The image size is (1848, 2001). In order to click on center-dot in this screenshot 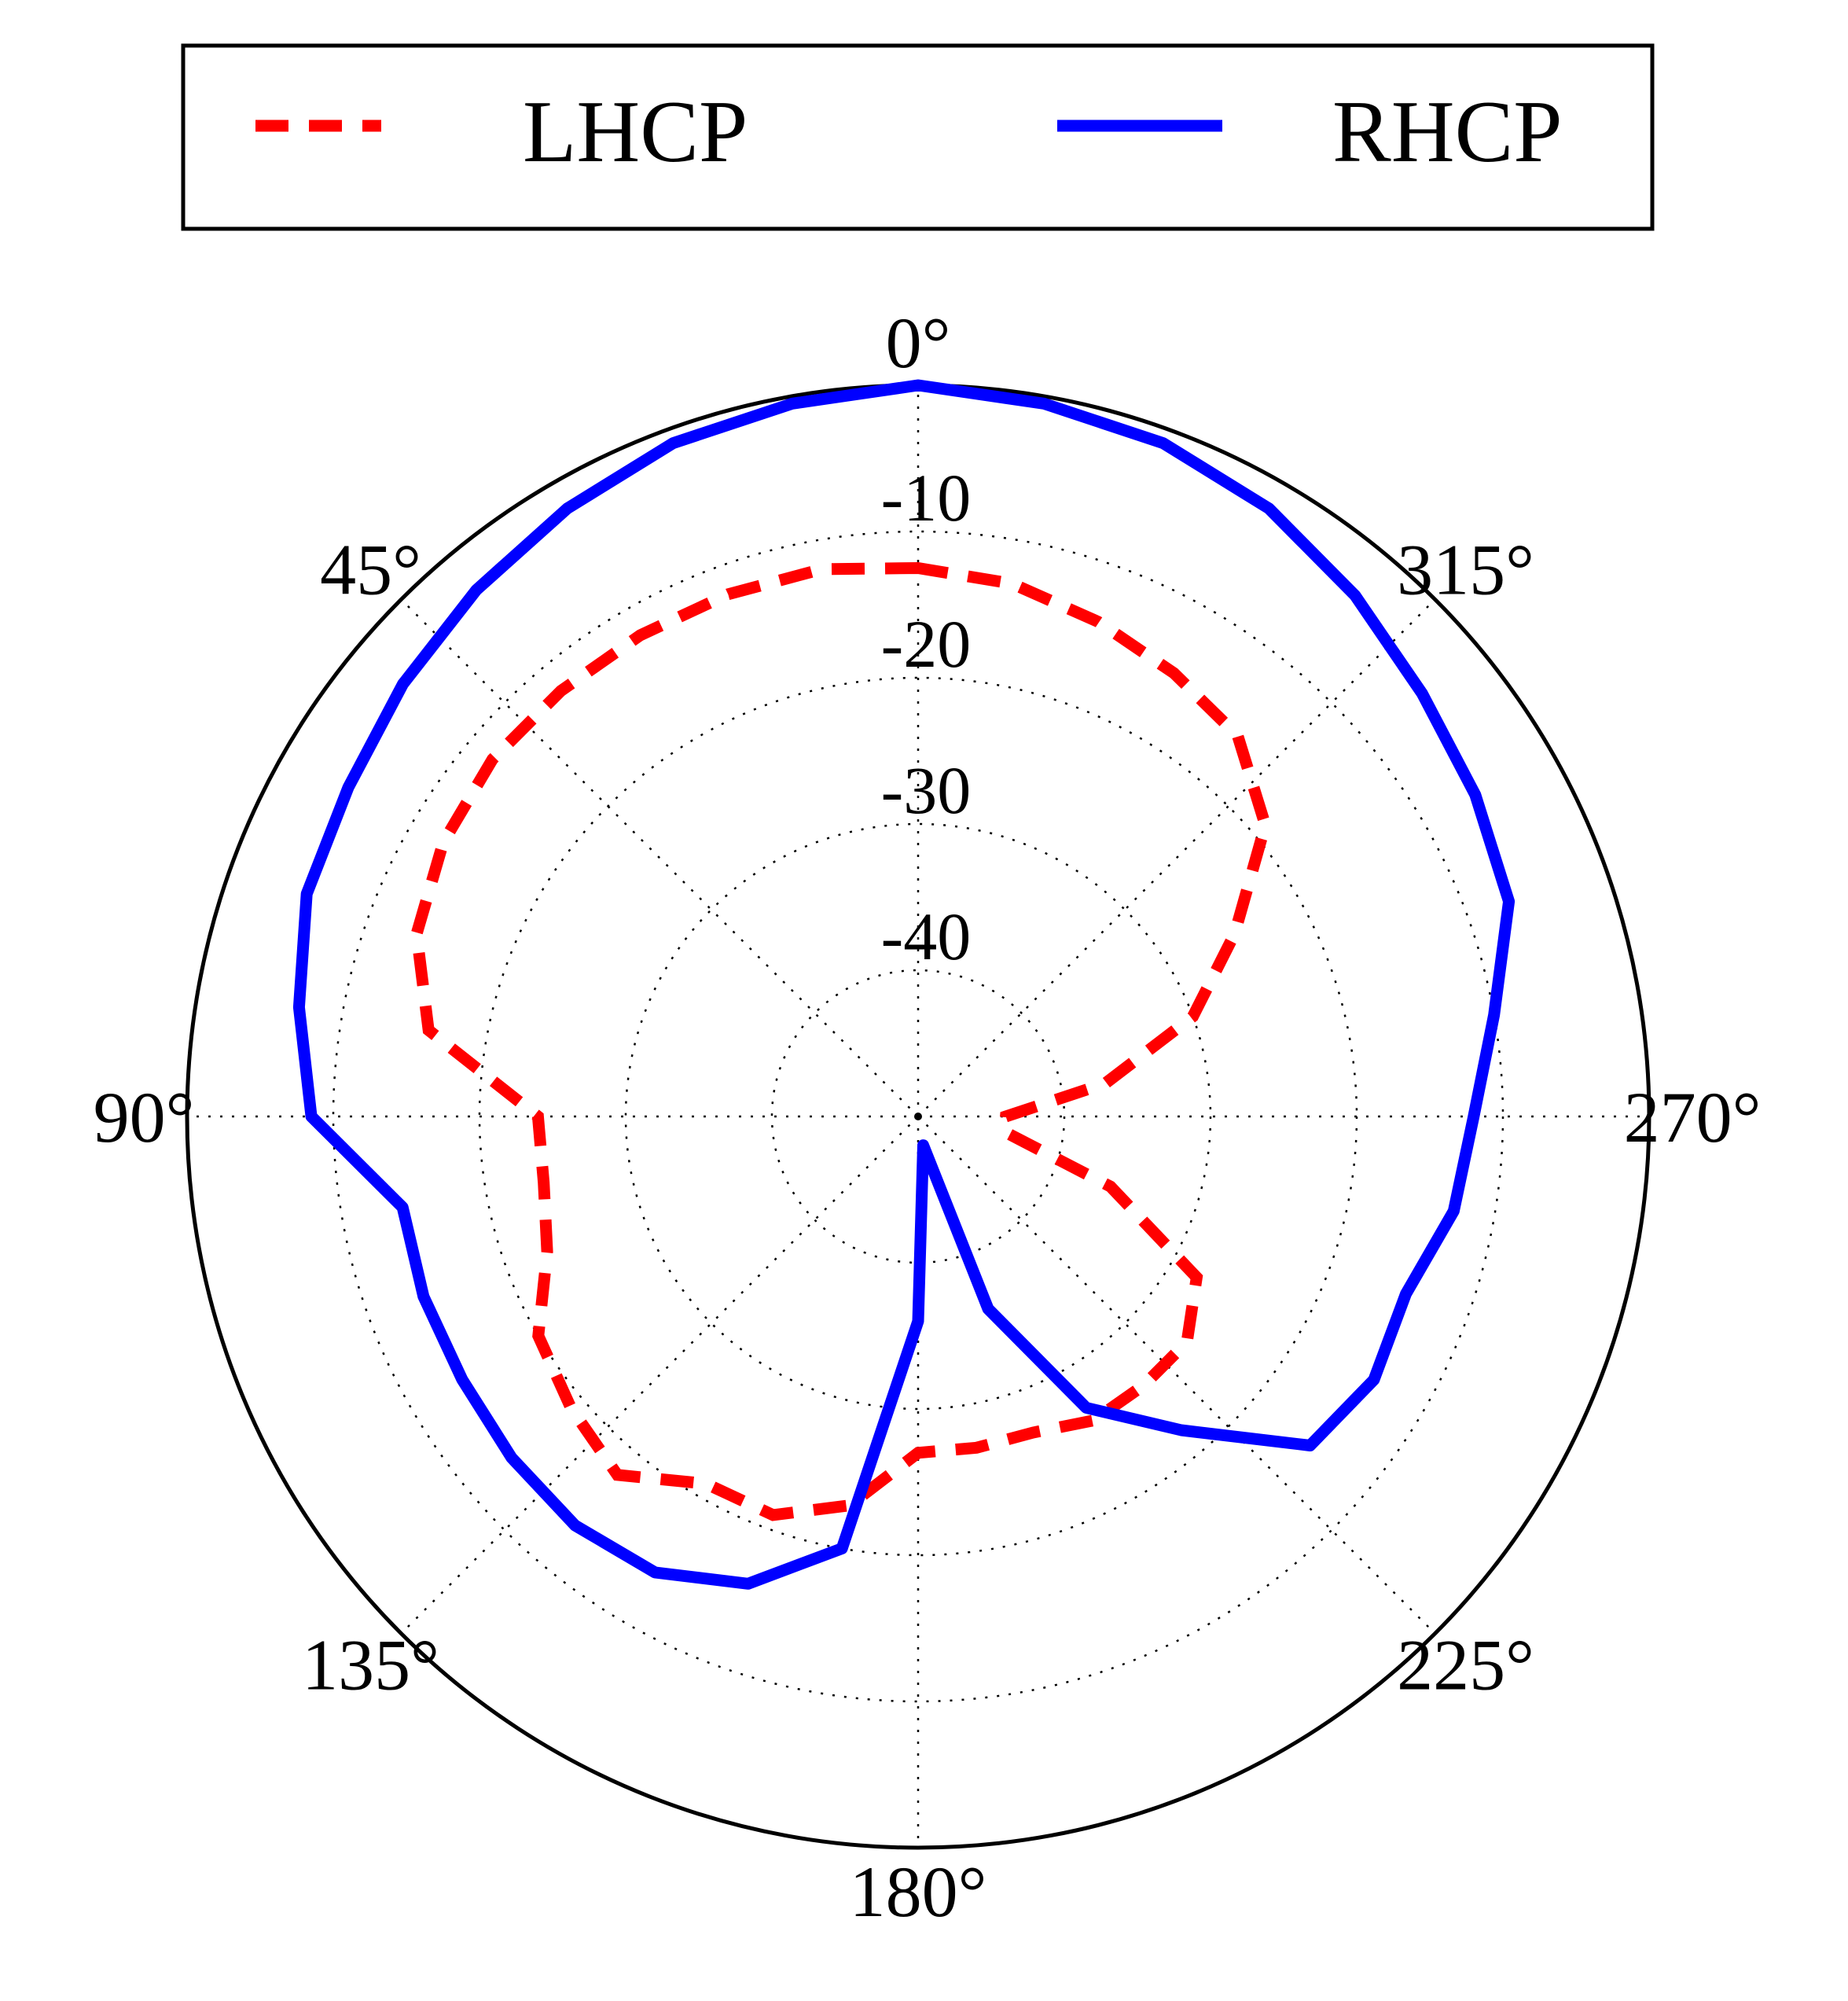, I will do `click(918, 1116)`.